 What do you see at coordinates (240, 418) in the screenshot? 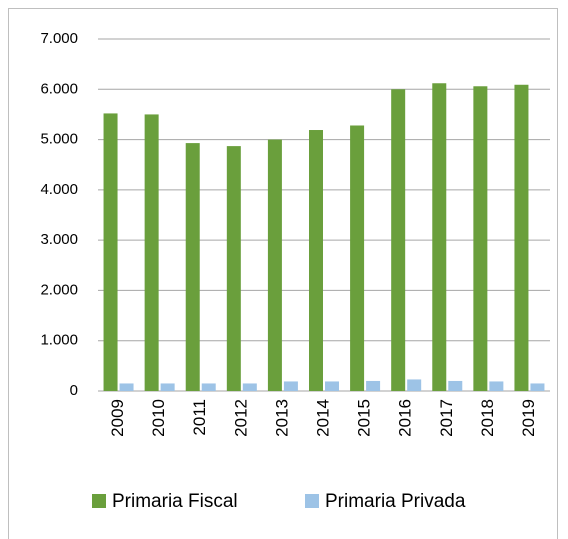
I see `x-tick-label: 2012` at bounding box center [240, 418].